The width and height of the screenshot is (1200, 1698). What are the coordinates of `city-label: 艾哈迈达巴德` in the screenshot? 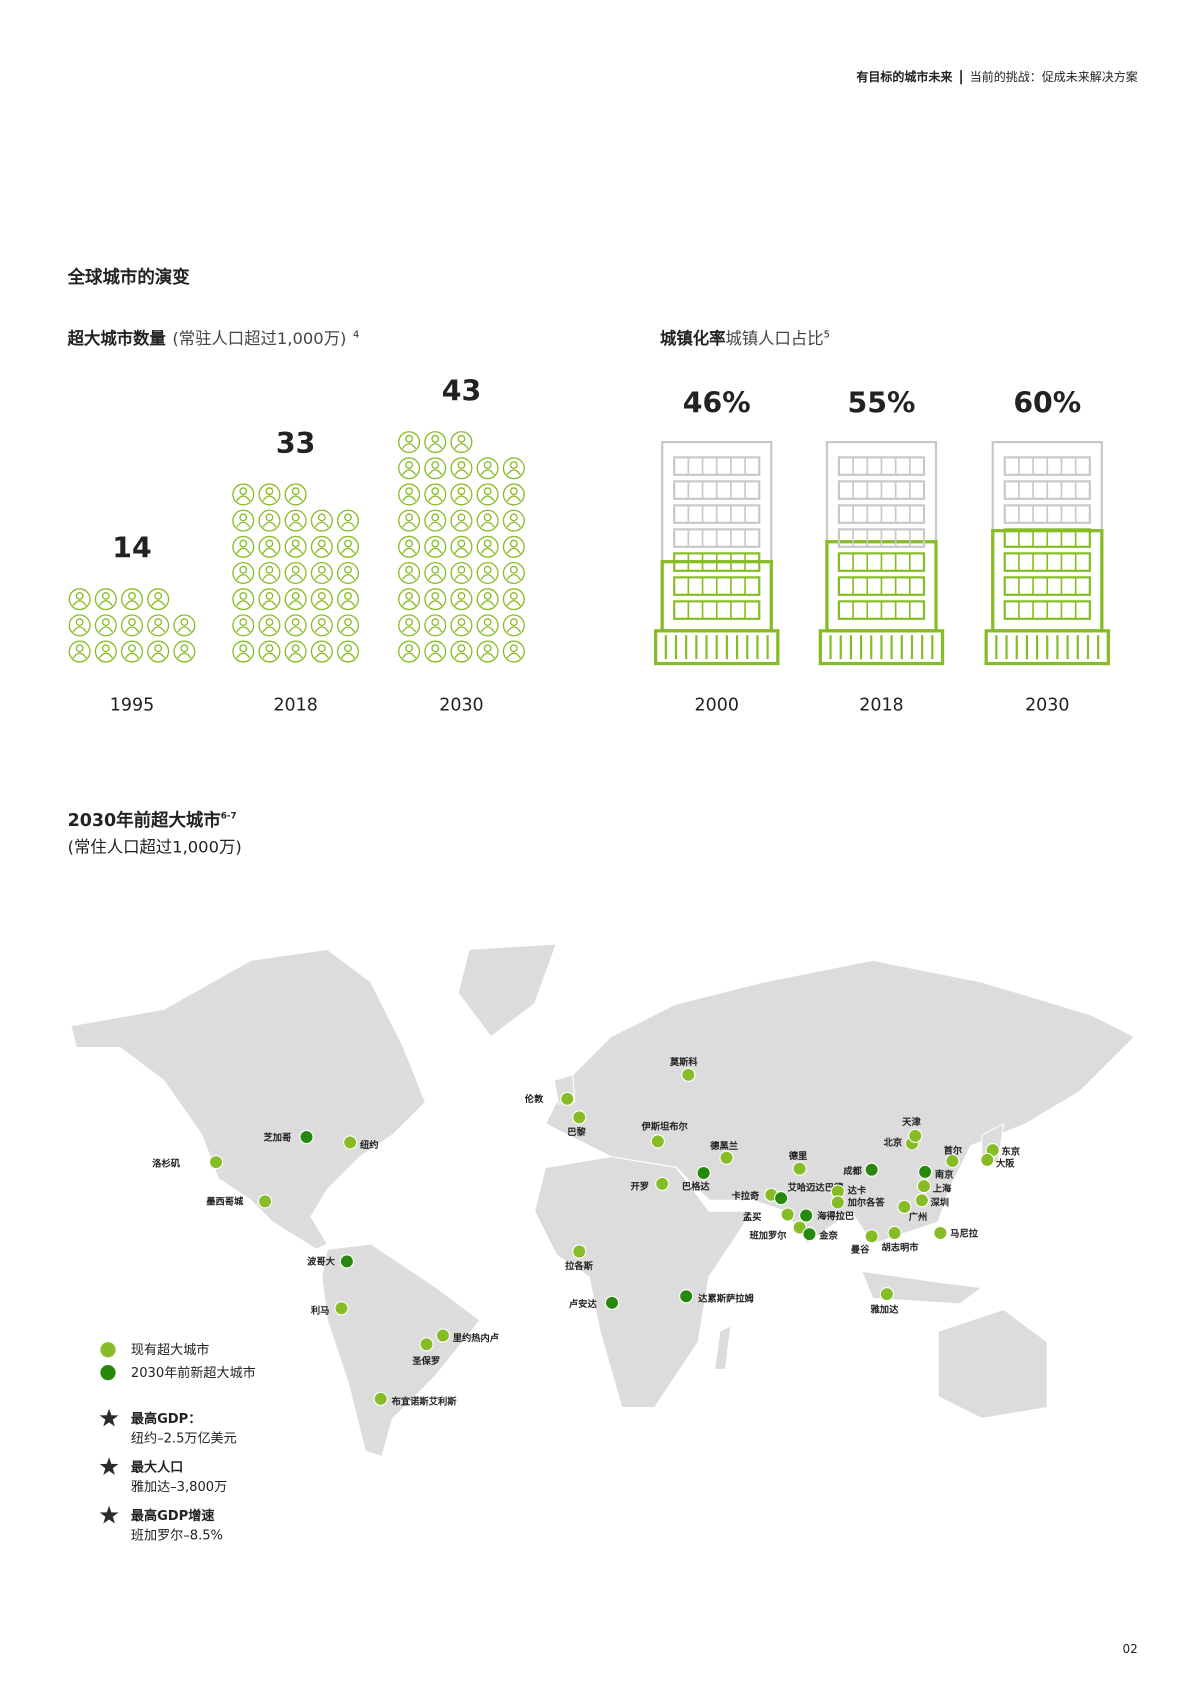 It's located at (816, 1187).